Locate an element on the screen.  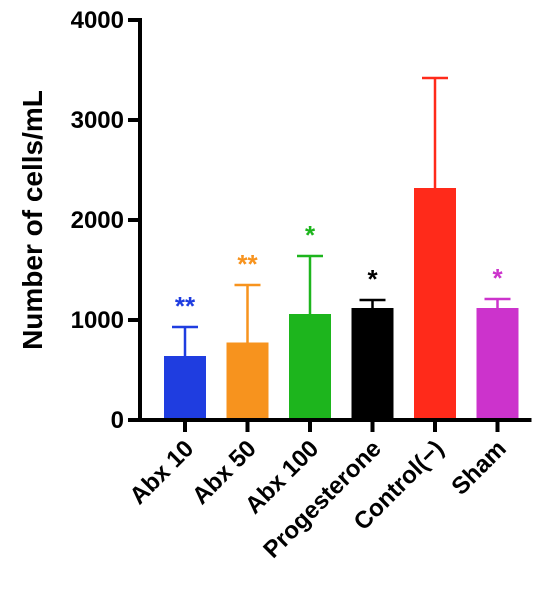
y-tick-label: 4000 is located at coordinates (97, 20).